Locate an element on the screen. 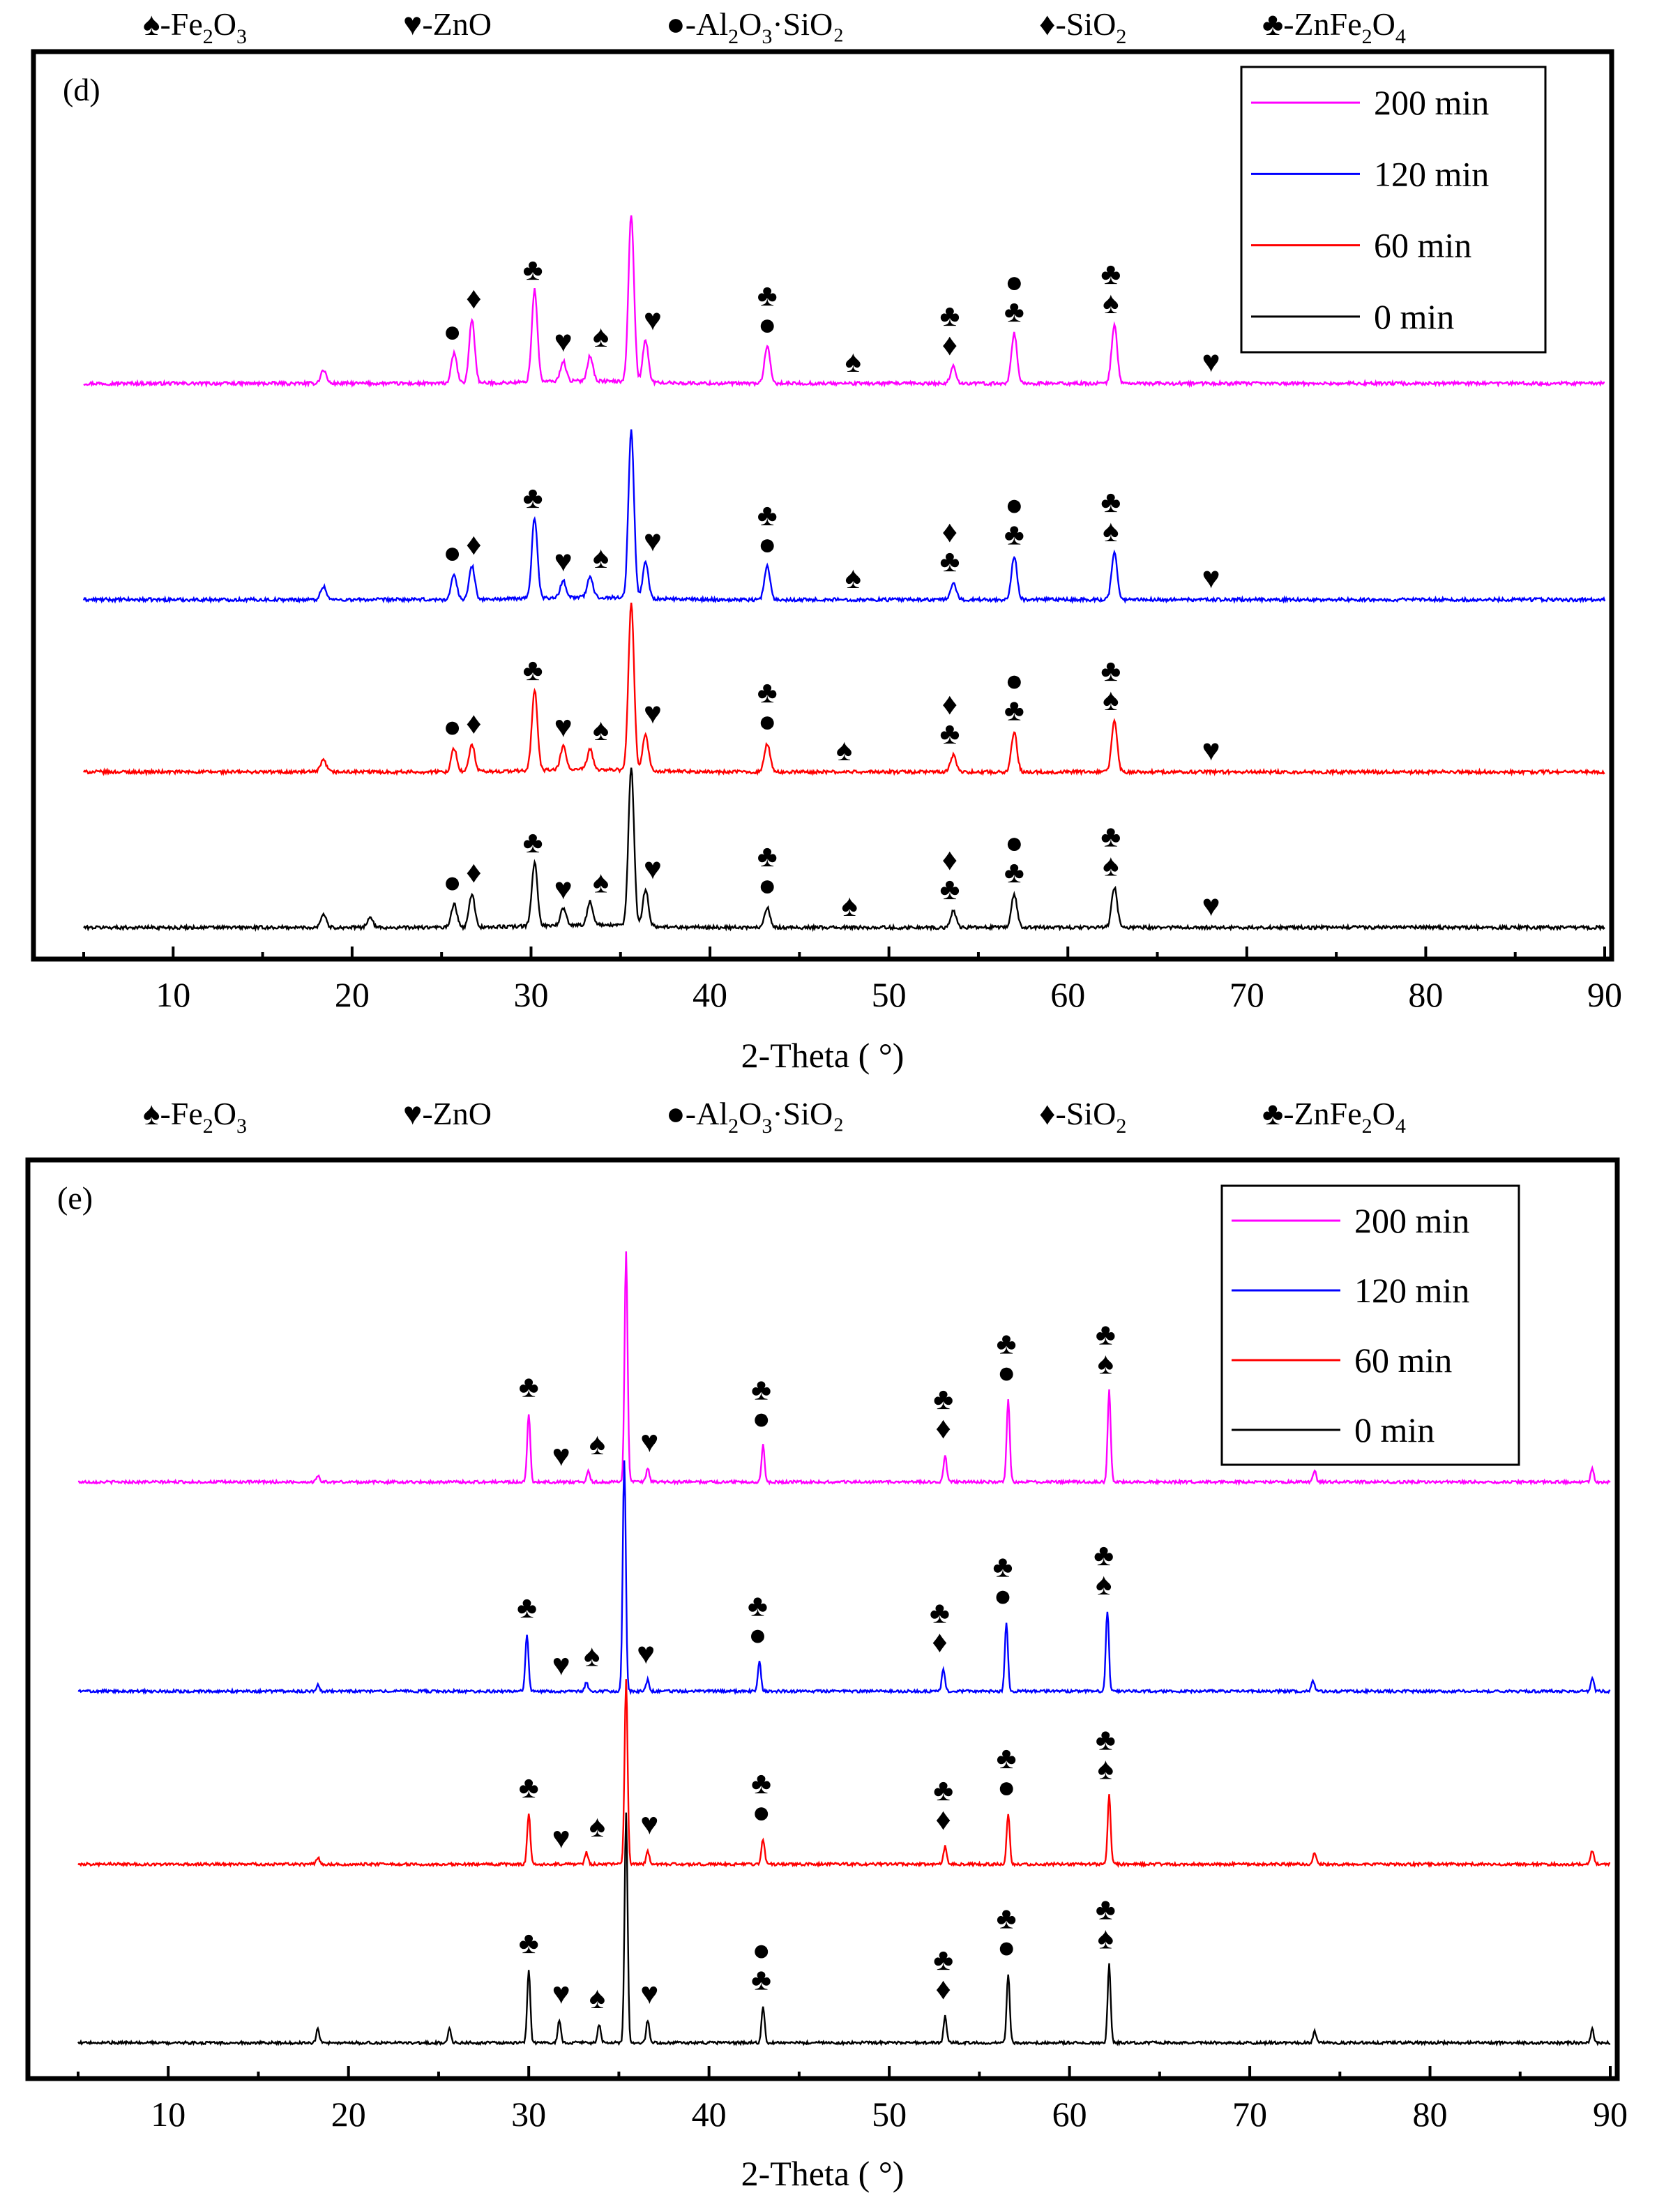 The height and width of the screenshot is (2209, 1680). series-legend: 200 min 120 min 60 min 0 min is located at coordinates (1393, 210).